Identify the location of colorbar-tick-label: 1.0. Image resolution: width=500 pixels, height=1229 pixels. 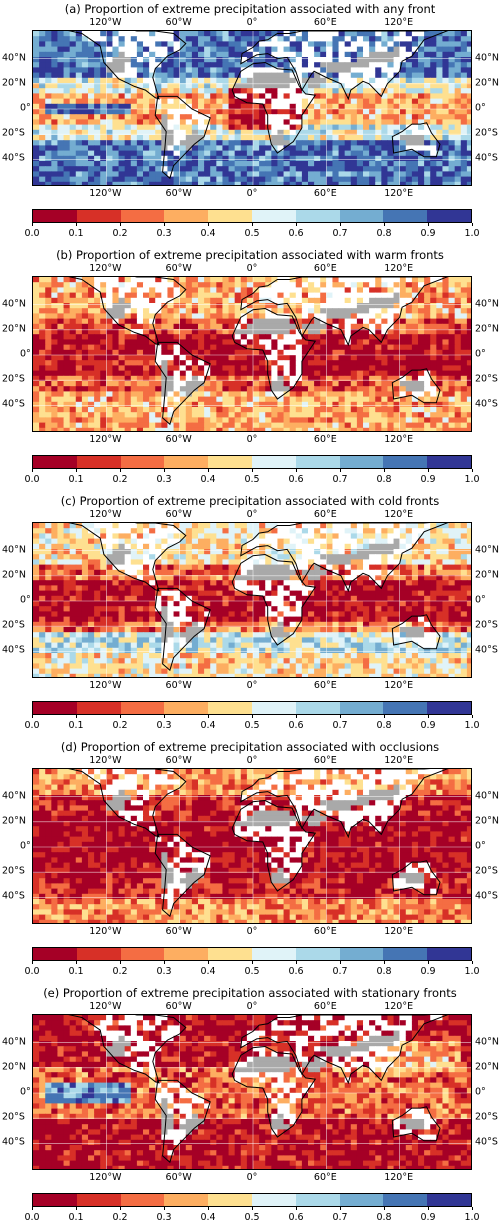
(471, 479).